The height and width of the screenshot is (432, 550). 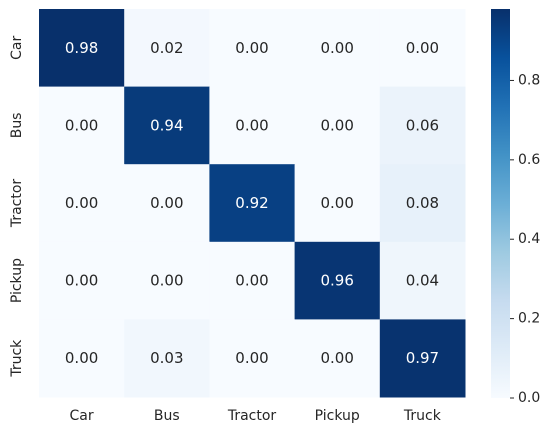 I want to click on heatmap-value-label-truck-truck: 0.97, so click(x=422, y=358).